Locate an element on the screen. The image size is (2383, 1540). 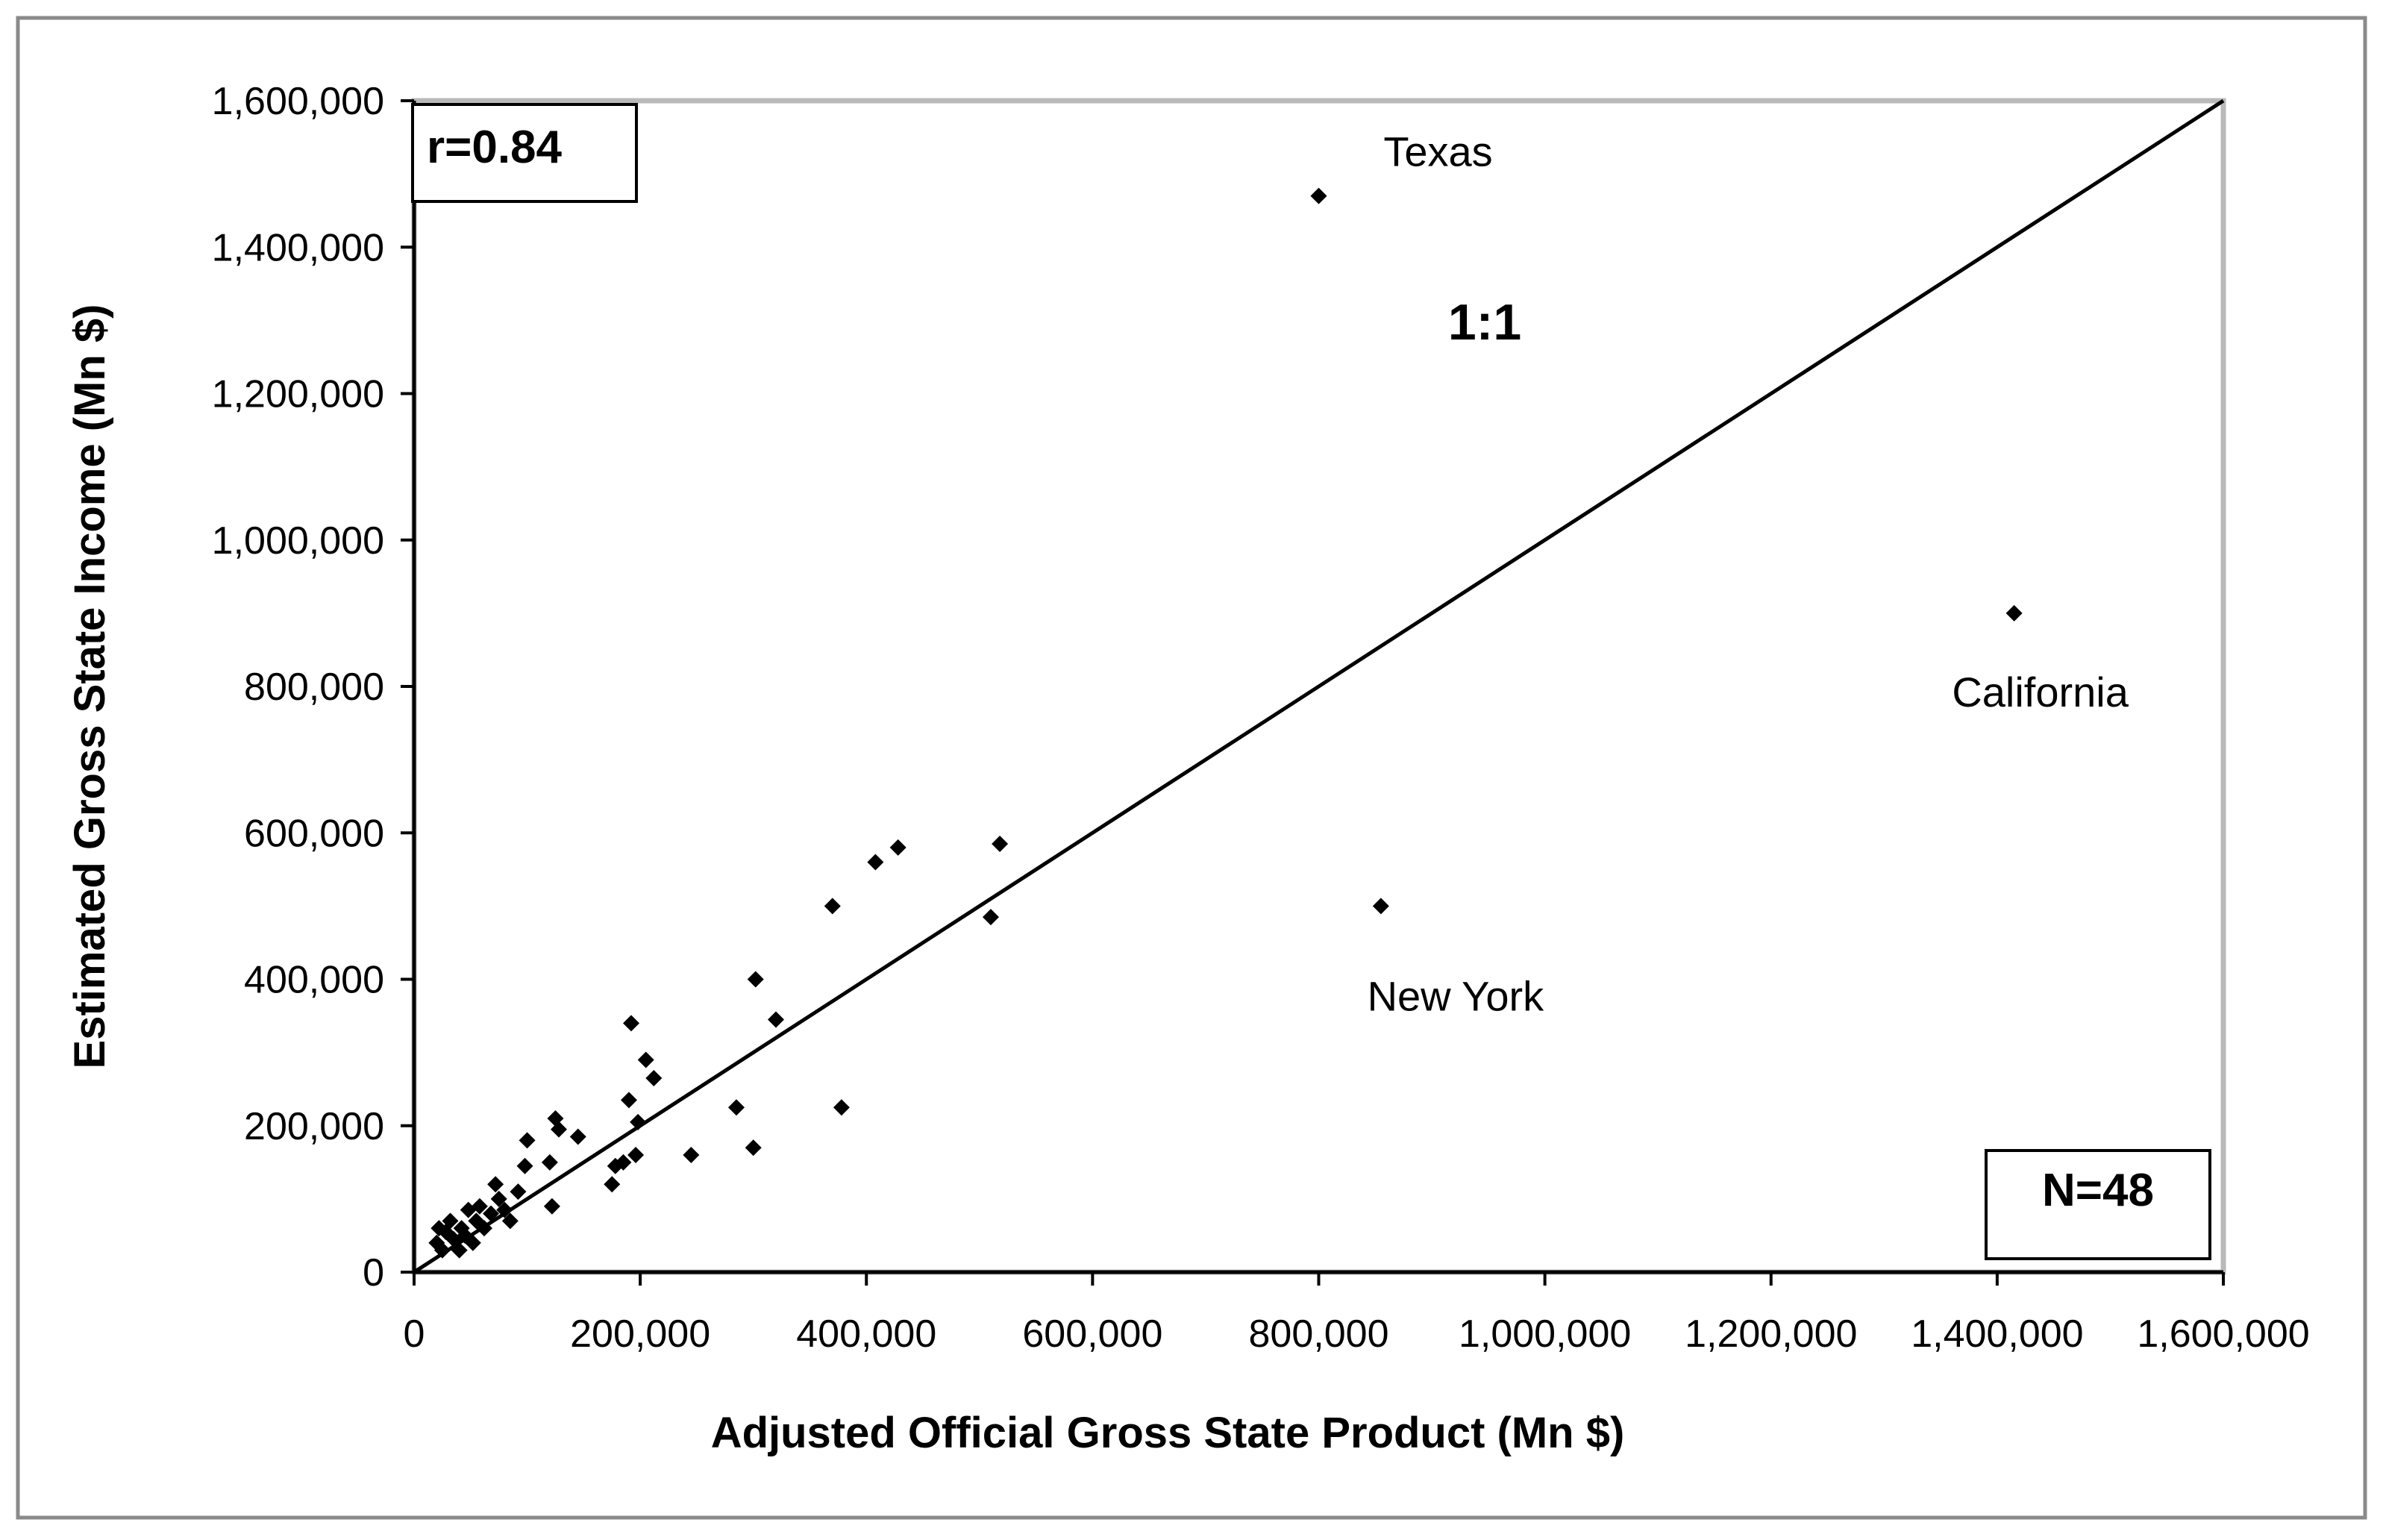
y-tick-label: 0 is located at coordinates (373, 1273).